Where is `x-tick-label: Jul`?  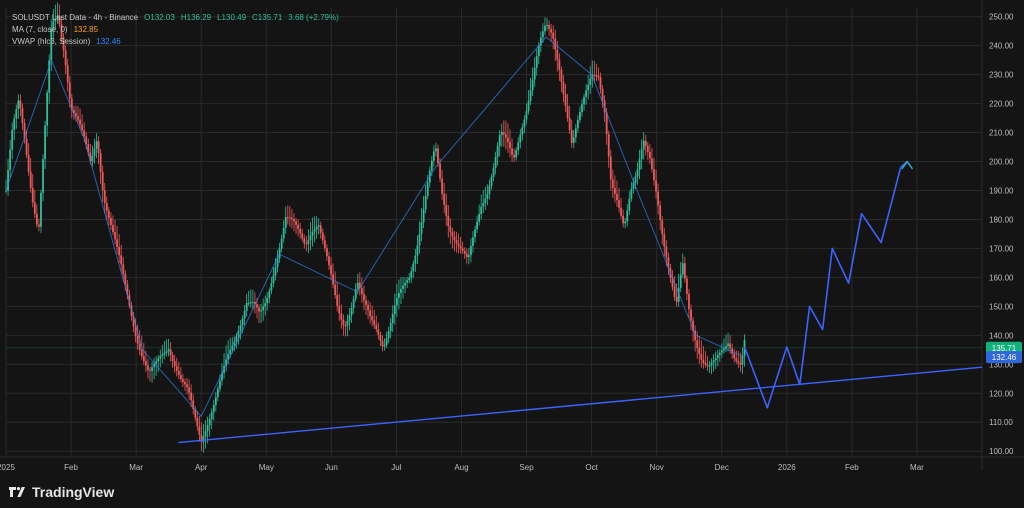
x-tick-label: Jul is located at coordinates (396, 467).